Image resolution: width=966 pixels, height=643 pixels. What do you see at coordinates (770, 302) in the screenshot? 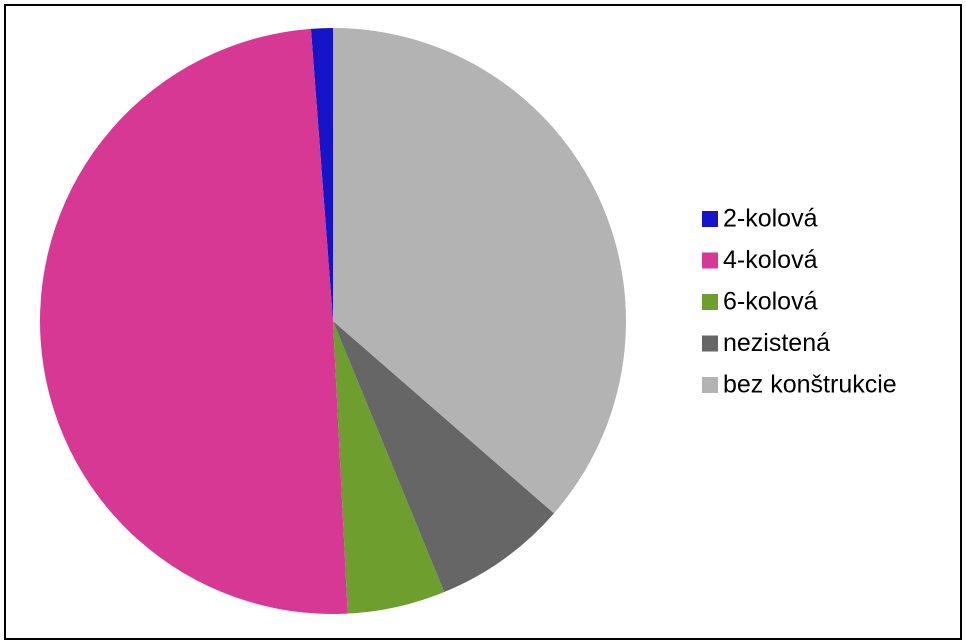
I see `legend-label: 6-kolová` at bounding box center [770, 302].